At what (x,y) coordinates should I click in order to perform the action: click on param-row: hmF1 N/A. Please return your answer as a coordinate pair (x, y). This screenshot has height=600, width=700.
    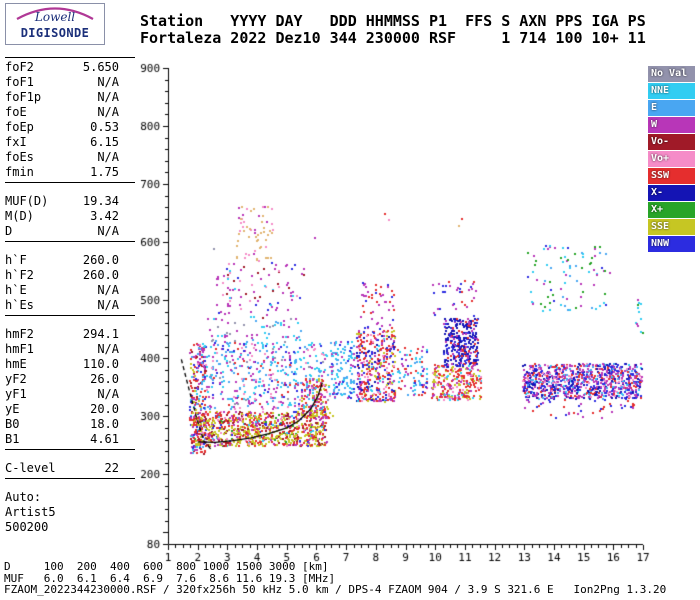
    Looking at the image, I should click on (62, 349).